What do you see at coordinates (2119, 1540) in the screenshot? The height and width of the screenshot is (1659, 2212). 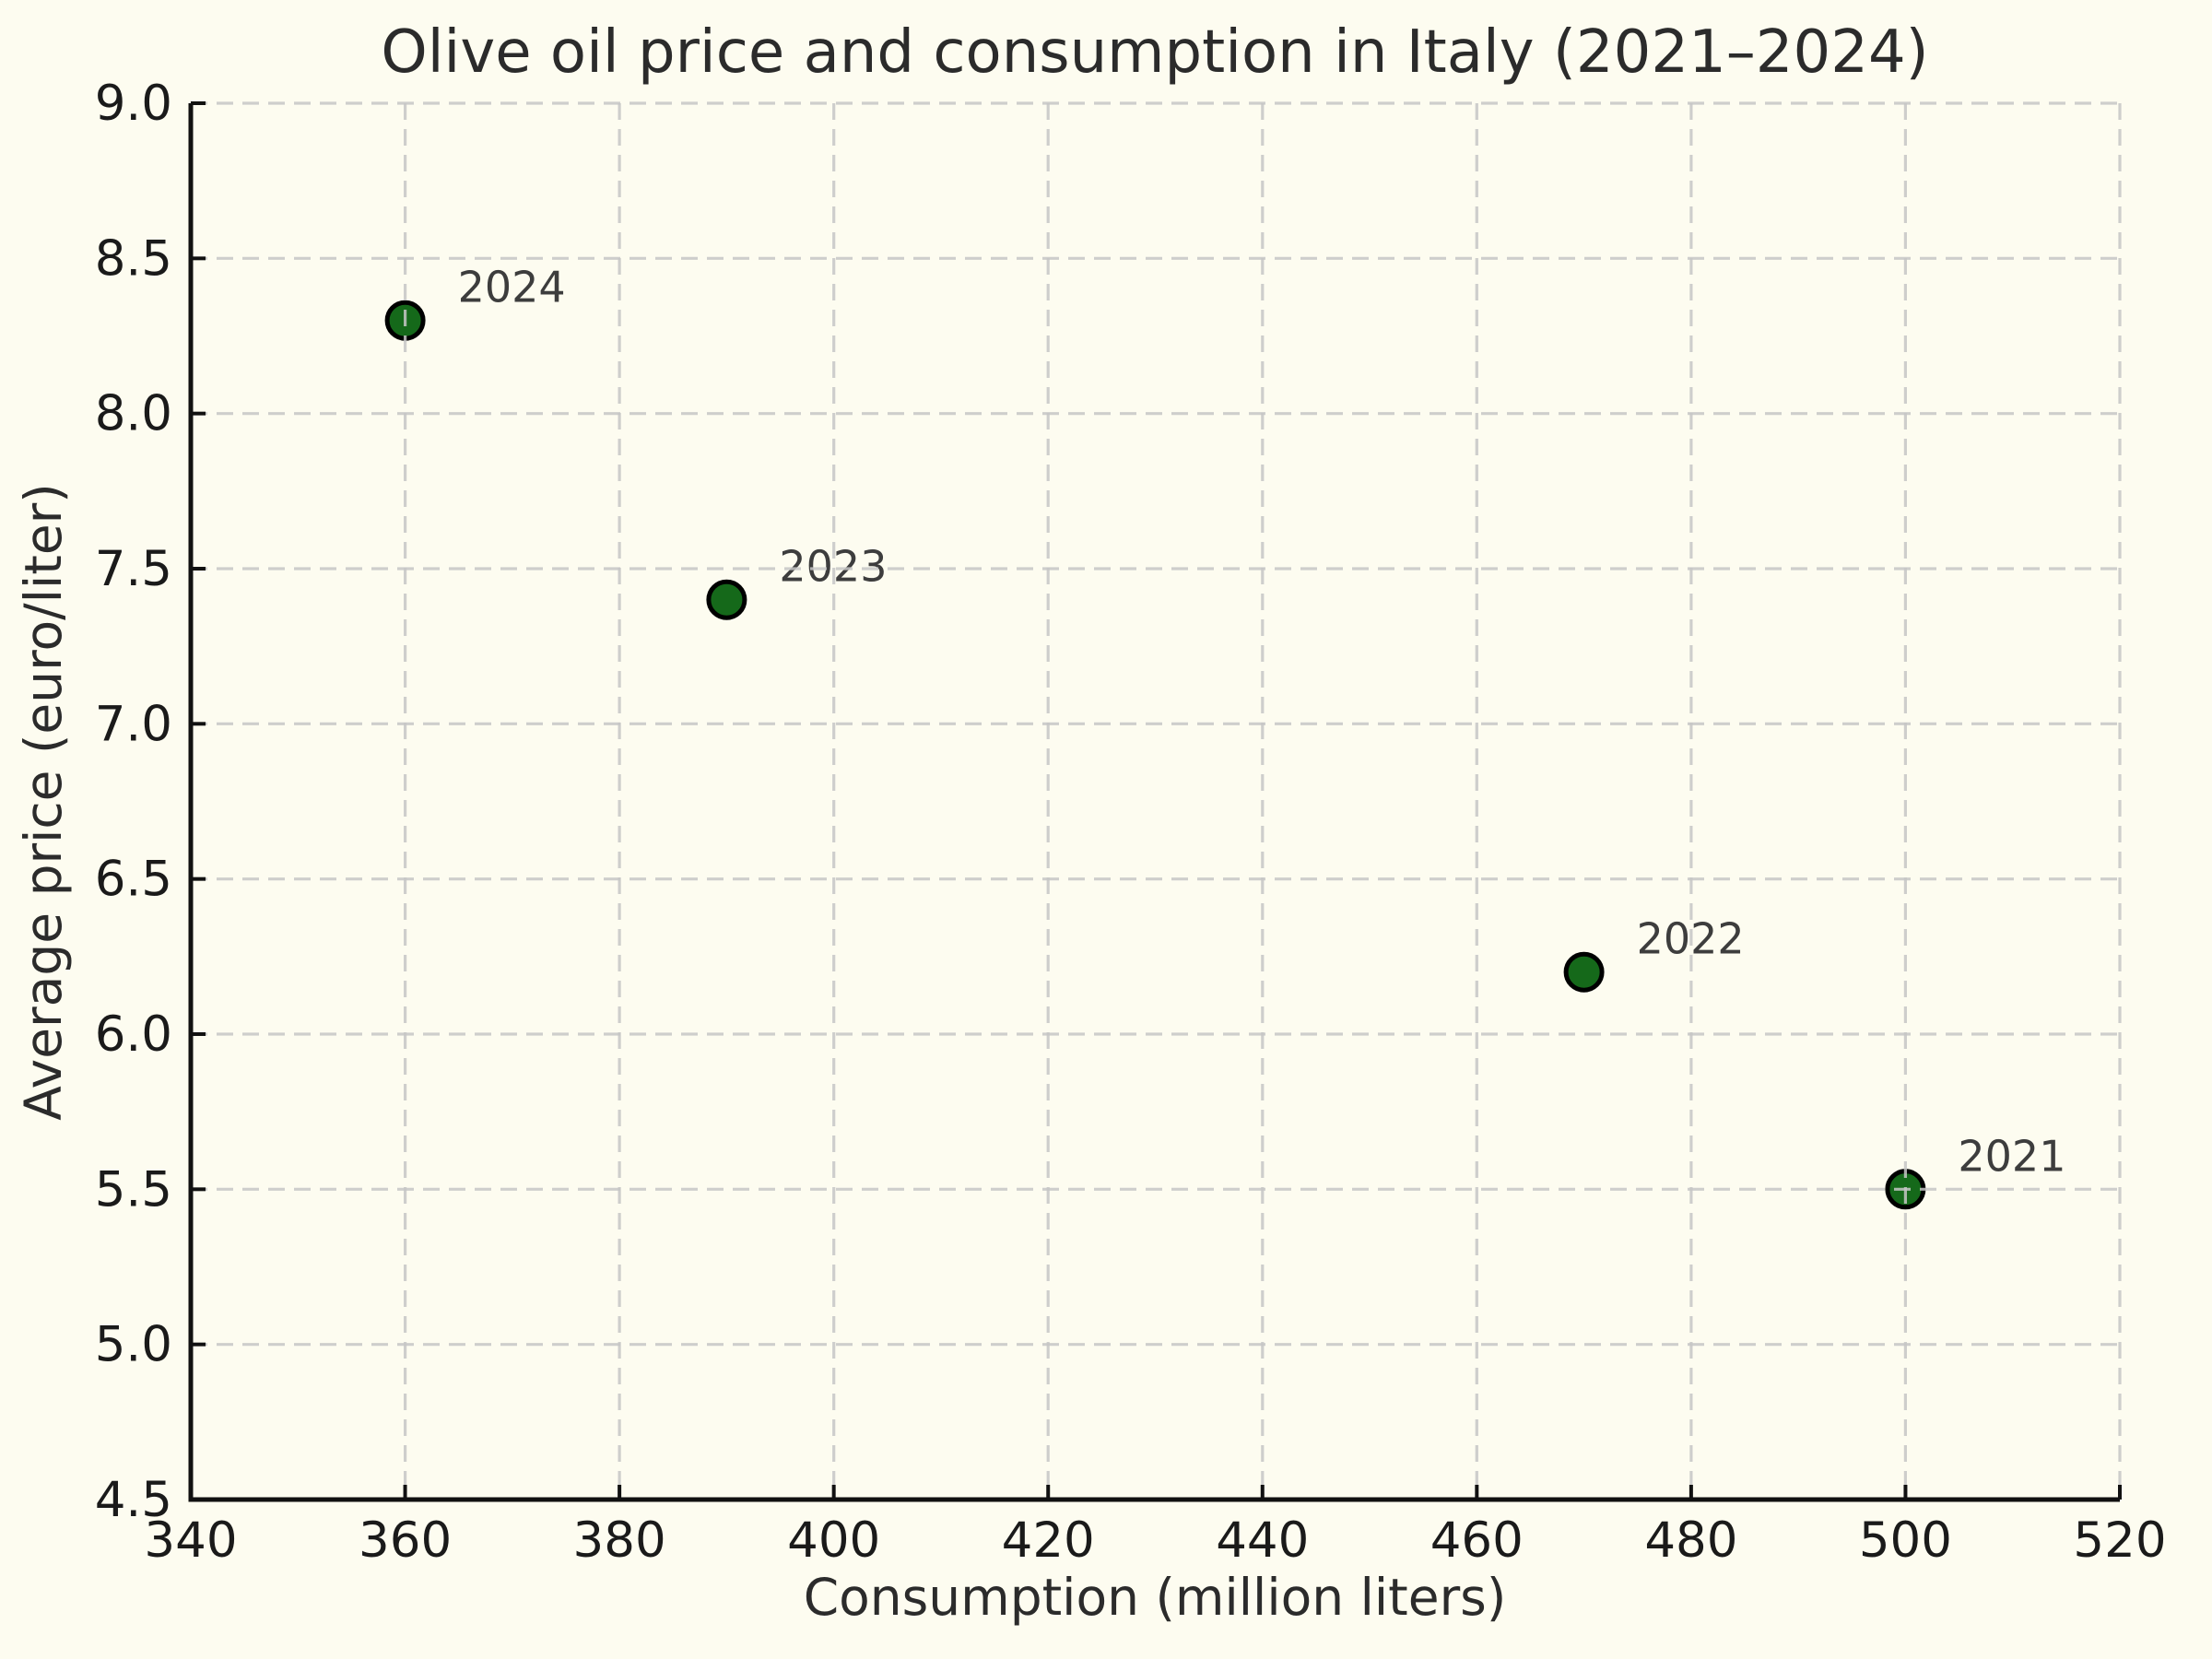 I see `x-tick-label-520: 520` at bounding box center [2119, 1540].